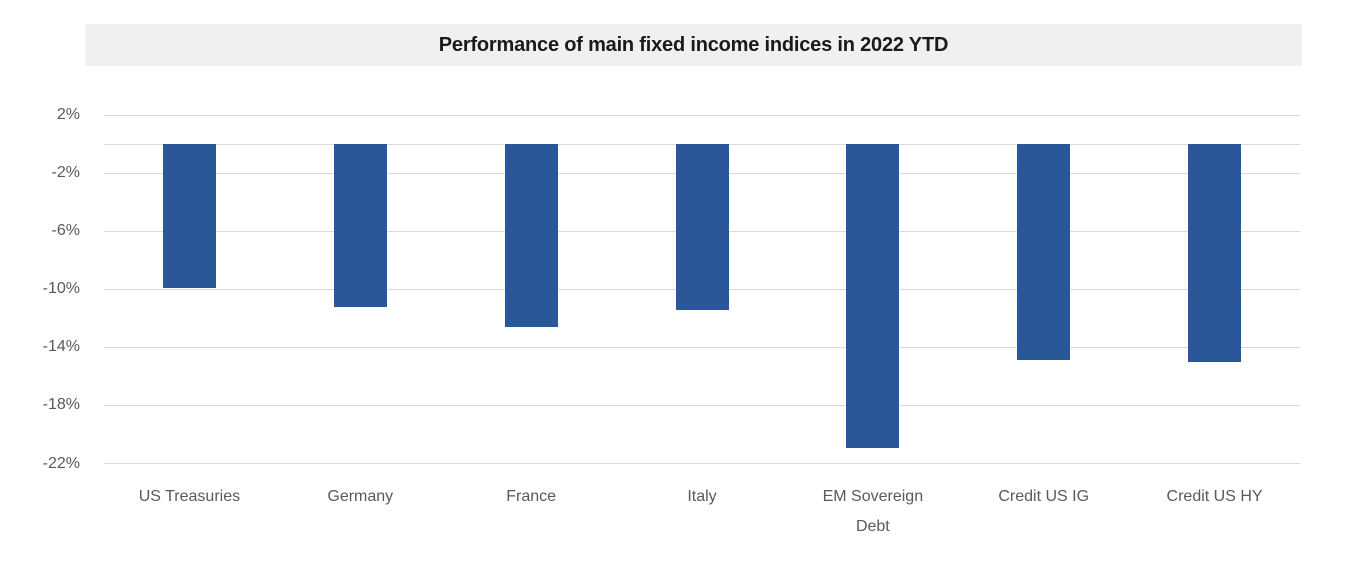 Image resolution: width=1349 pixels, height=567 pixels. I want to click on bar-credit-us-ig, so click(1044, 252).